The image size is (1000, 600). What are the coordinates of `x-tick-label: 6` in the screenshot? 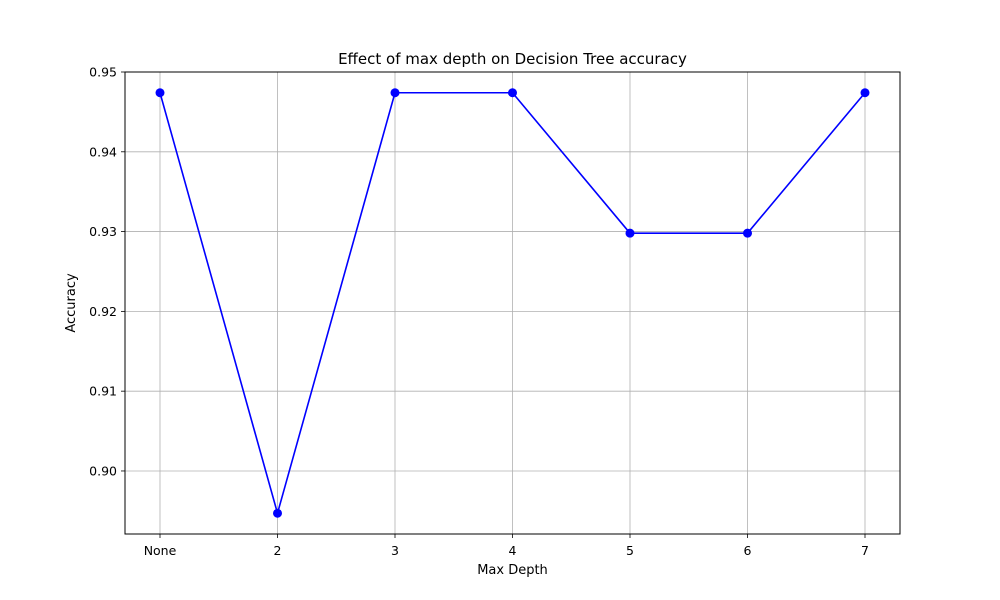 It's located at (748, 550).